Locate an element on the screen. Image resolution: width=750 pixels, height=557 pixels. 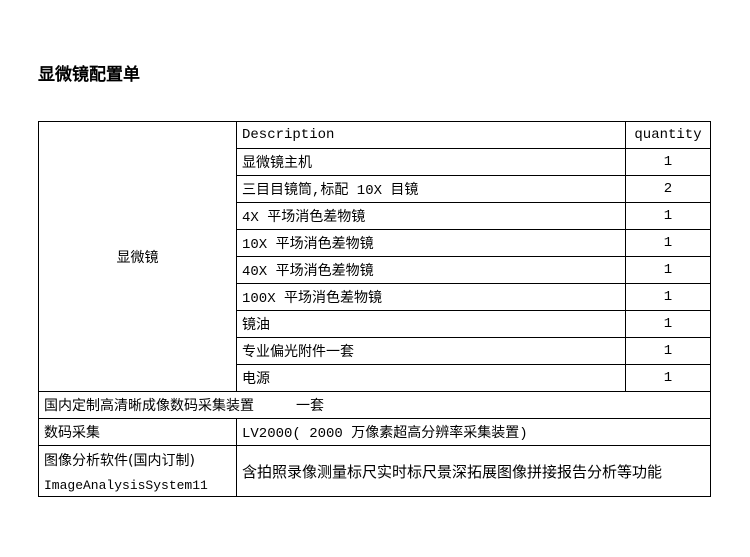
item-description: 电源 is located at coordinates (431, 378).